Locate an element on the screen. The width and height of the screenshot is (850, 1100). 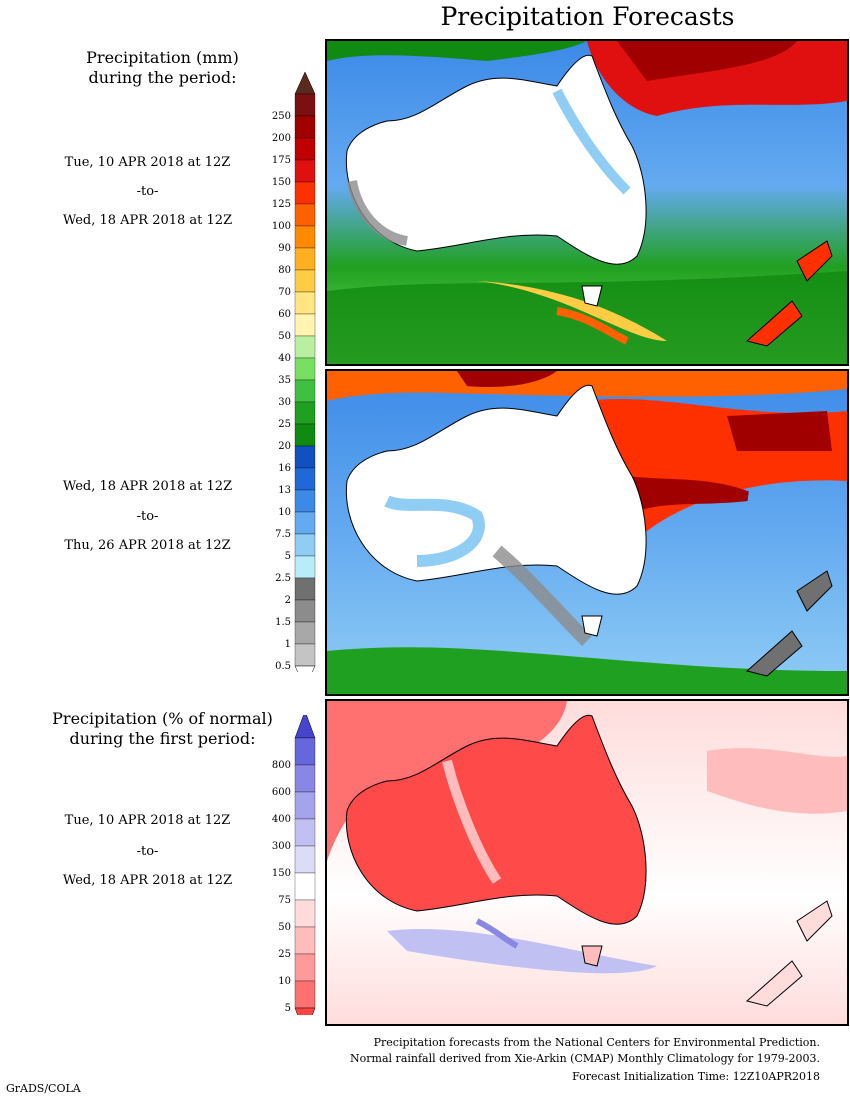
mm-colorbar-label: 16 is located at coordinates (284, 468).